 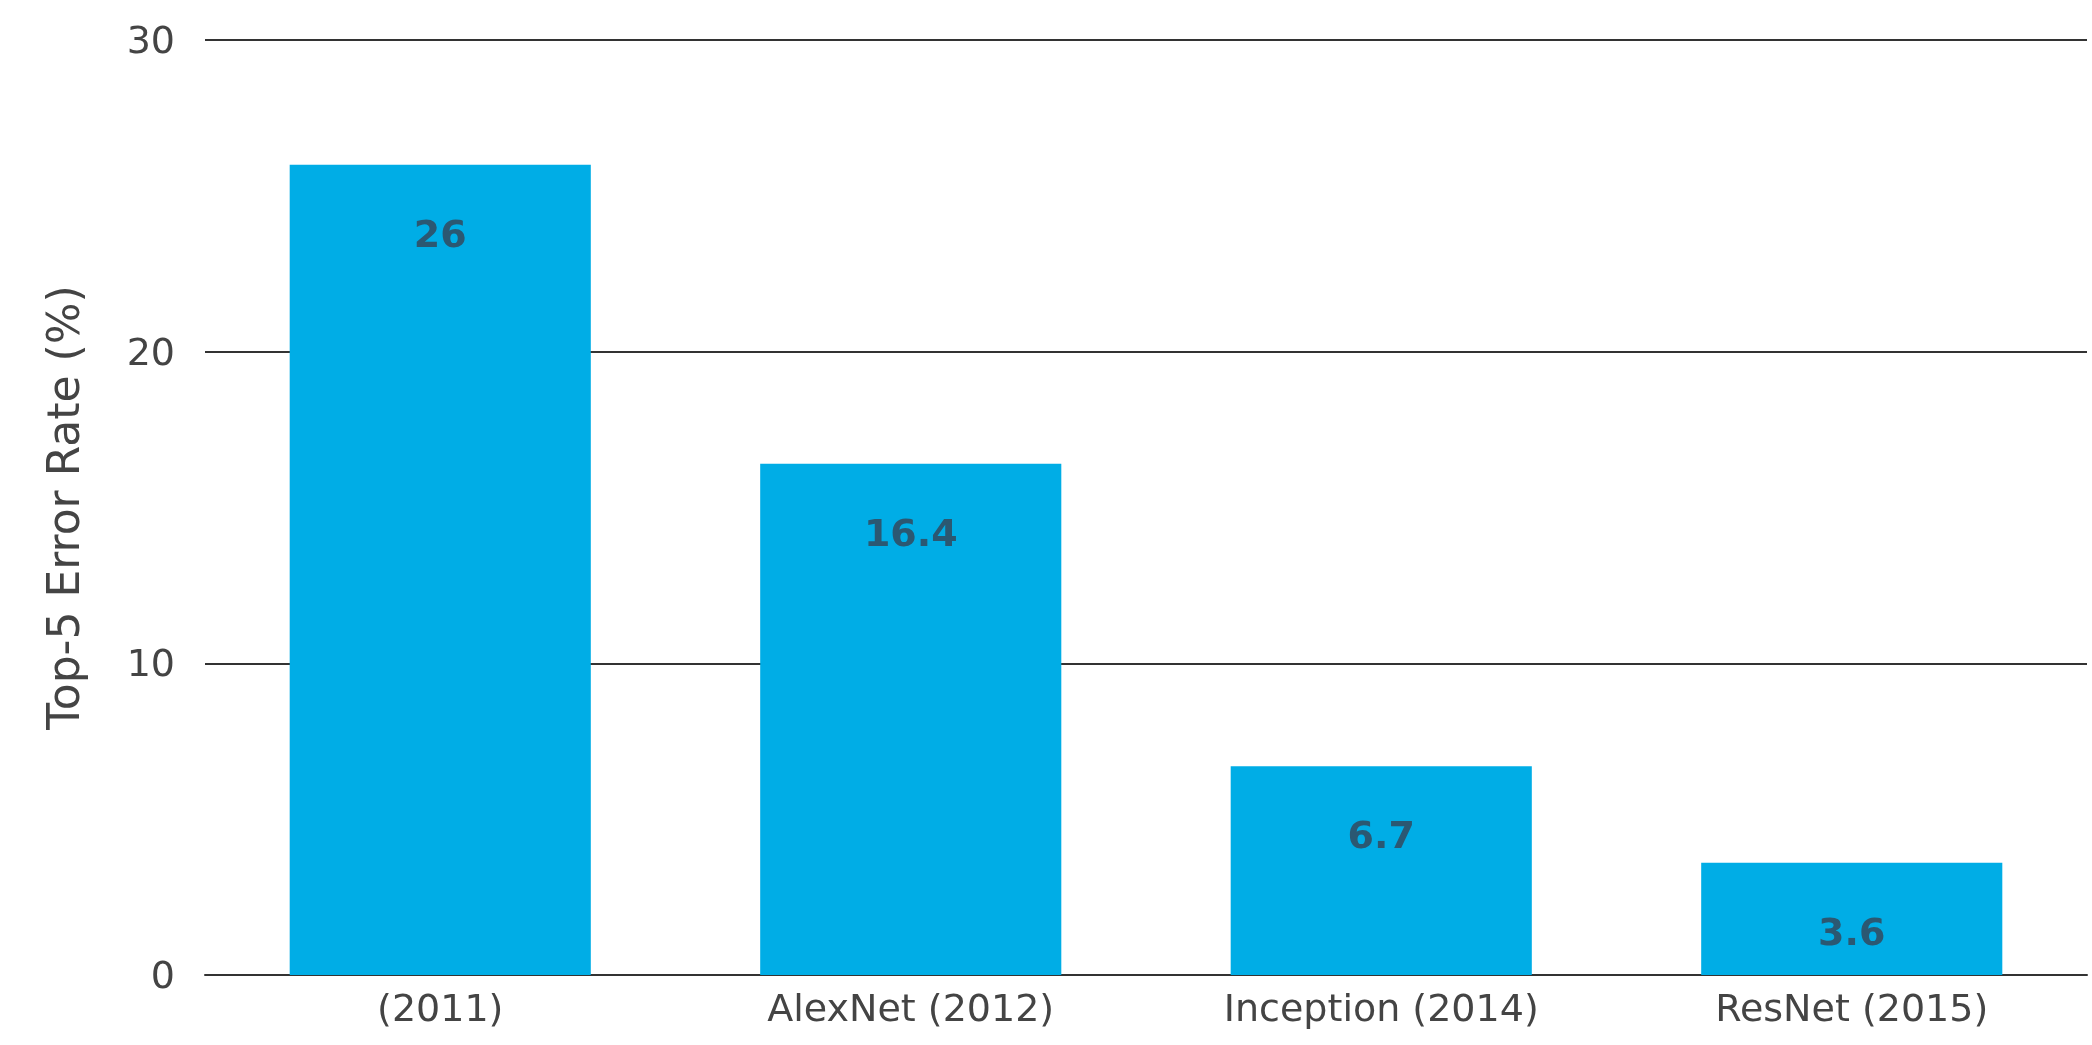 What do you see at coordinates (150, 663) in the screenshot?
I see `y-tick-label: 10` at bounding box center [150, 663].